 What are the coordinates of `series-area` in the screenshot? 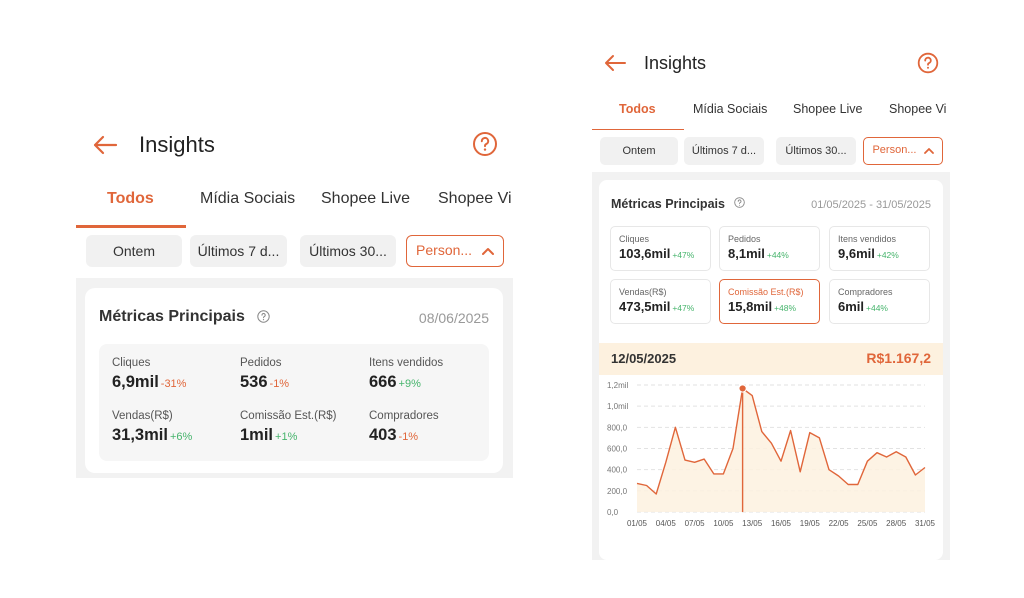 It's located at (781, 450).